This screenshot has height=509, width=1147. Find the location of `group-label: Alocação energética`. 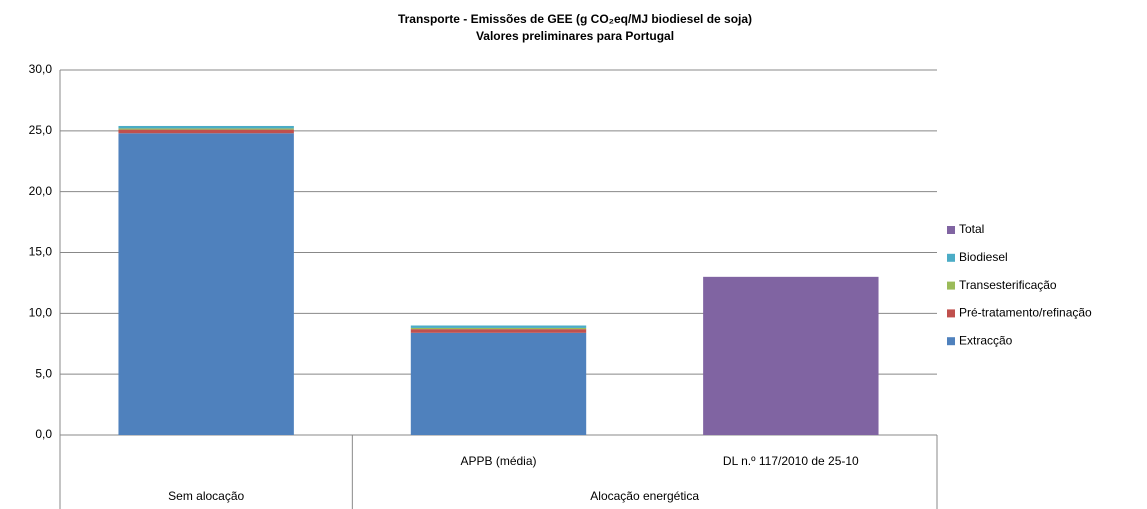

group-label: Alocação energética is located at coordinates (644, 496).